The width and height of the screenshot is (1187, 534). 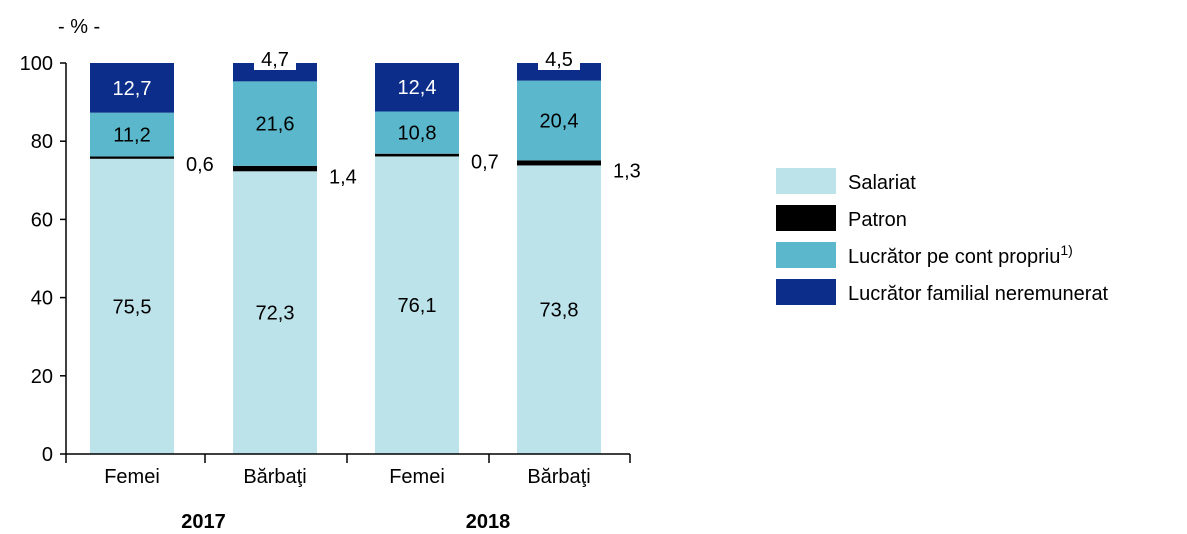 I want to click on y-tick-label: 100, so click(x=36, y=64).